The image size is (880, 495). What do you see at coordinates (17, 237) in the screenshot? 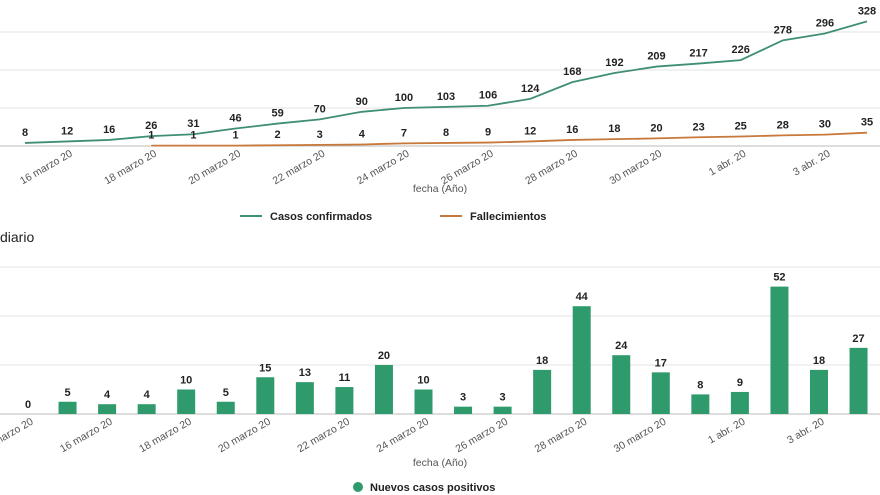
I see `chart-title: diario` at bounding box center [17, 237].